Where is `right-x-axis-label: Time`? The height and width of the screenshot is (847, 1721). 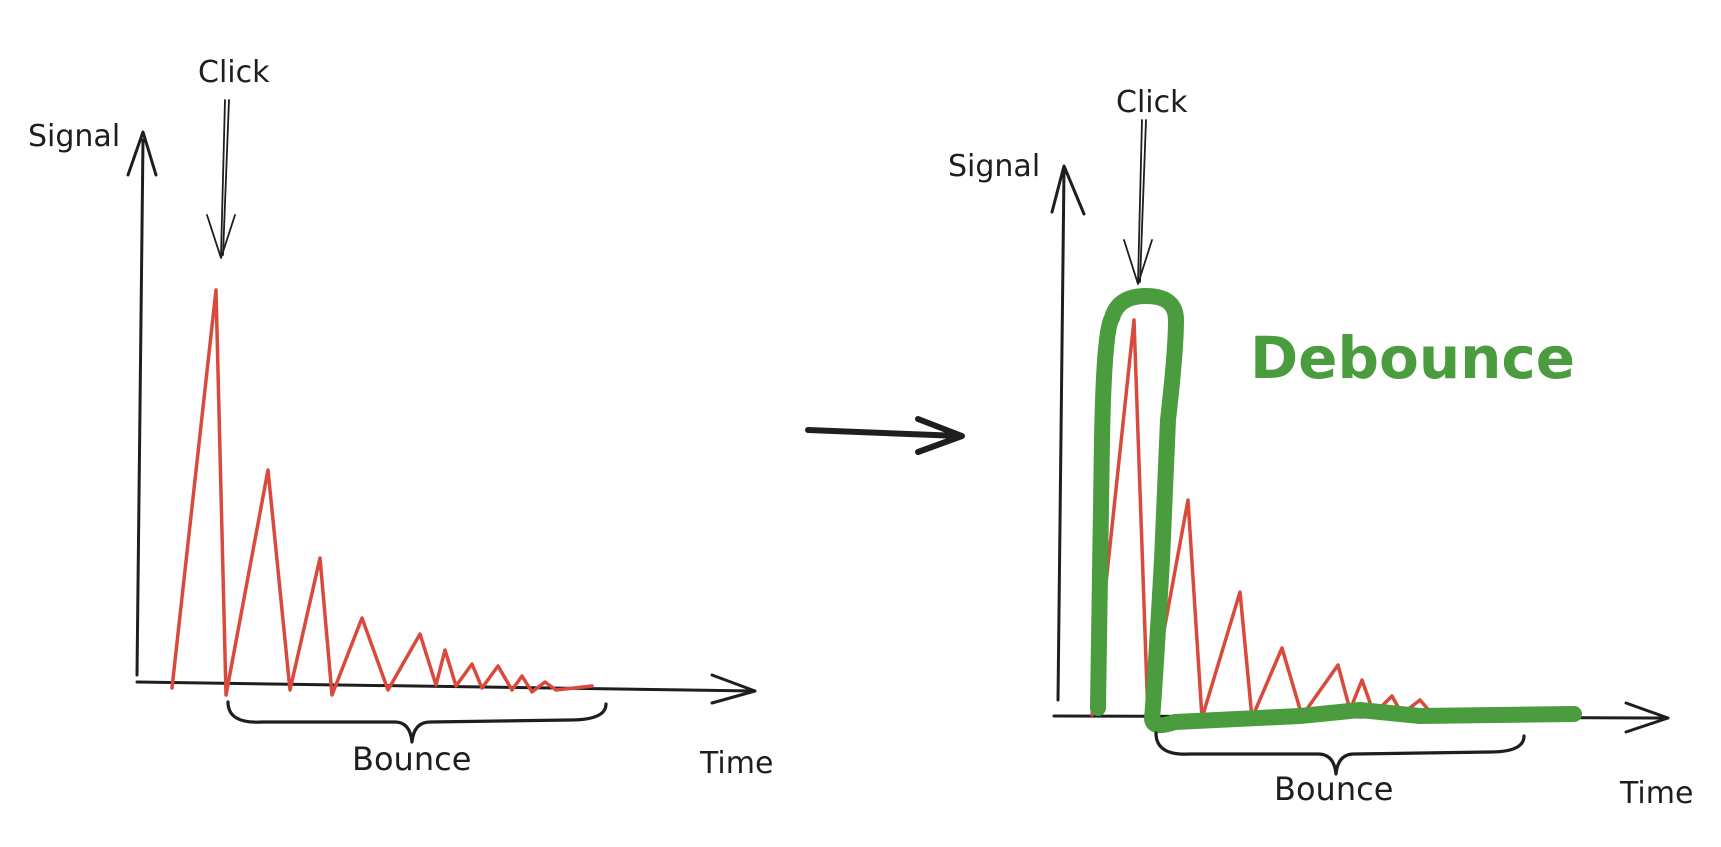 right-x-axis-label: Time is located at coordinates (1656, 793).